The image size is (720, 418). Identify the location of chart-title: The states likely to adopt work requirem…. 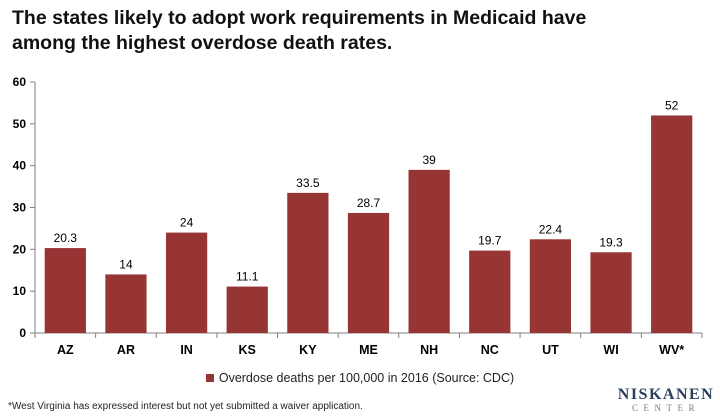
(299, 30).